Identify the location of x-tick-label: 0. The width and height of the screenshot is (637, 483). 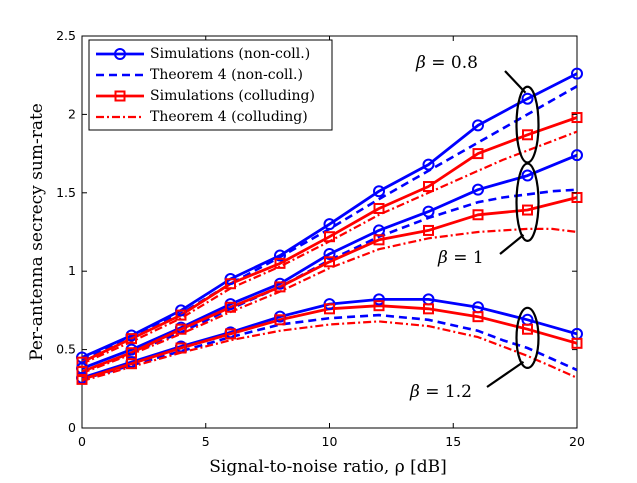
(82, 441).